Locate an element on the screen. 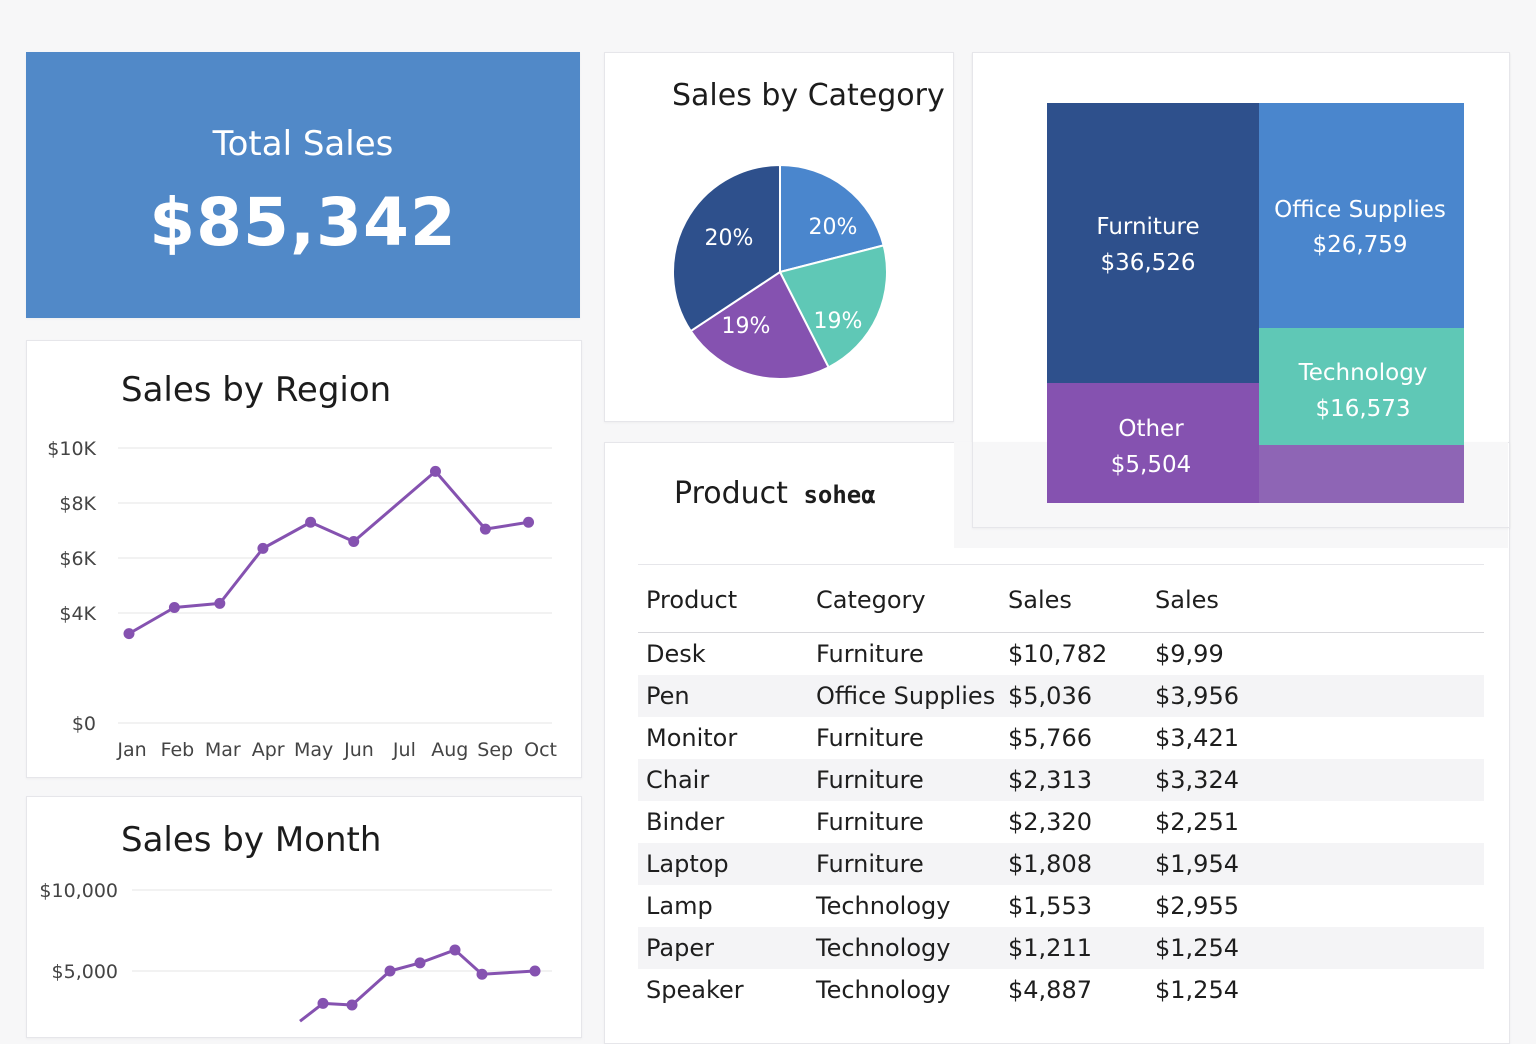  region-ytick-label: $6K is located at coordinates (77, 559).